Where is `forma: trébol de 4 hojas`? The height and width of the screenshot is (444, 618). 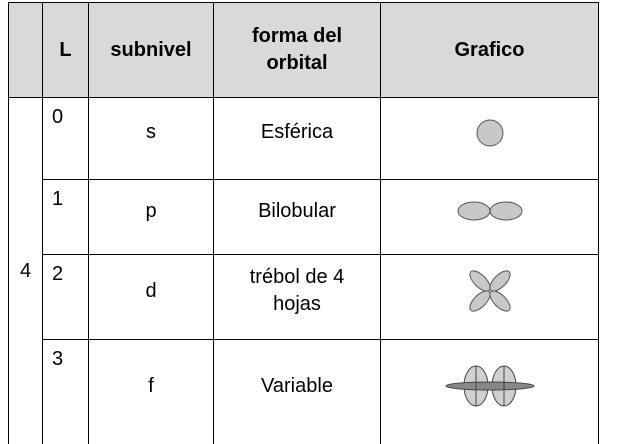
forma: trébol de 4 hojas is located at coordinates (297, 291).